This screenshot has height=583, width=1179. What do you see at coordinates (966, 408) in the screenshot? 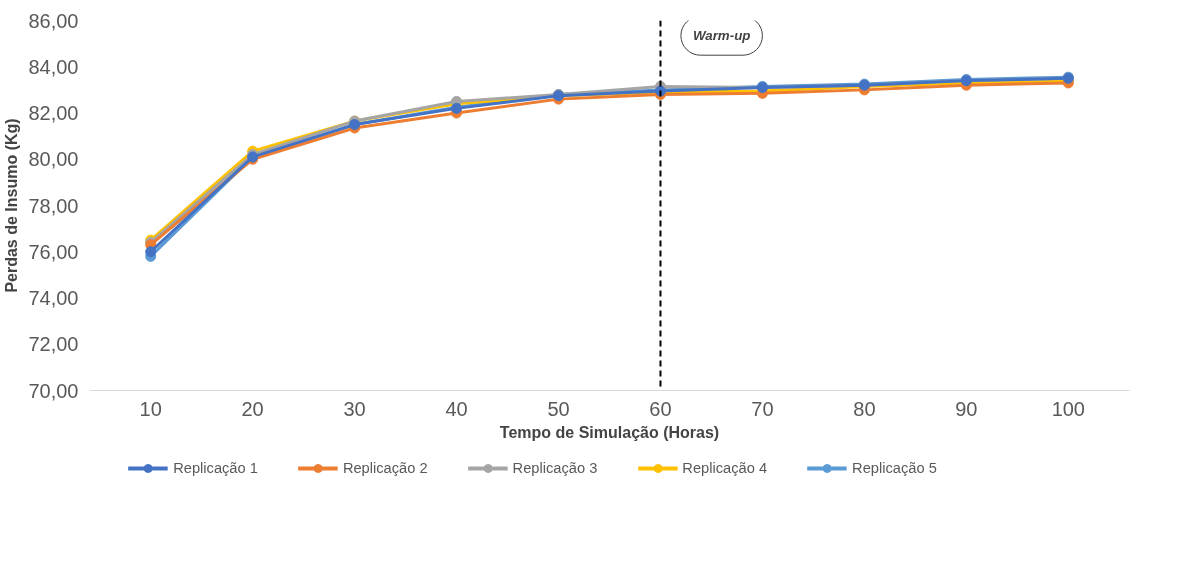
I see `x-tick-label: 90` at bounding box center [966, 408].